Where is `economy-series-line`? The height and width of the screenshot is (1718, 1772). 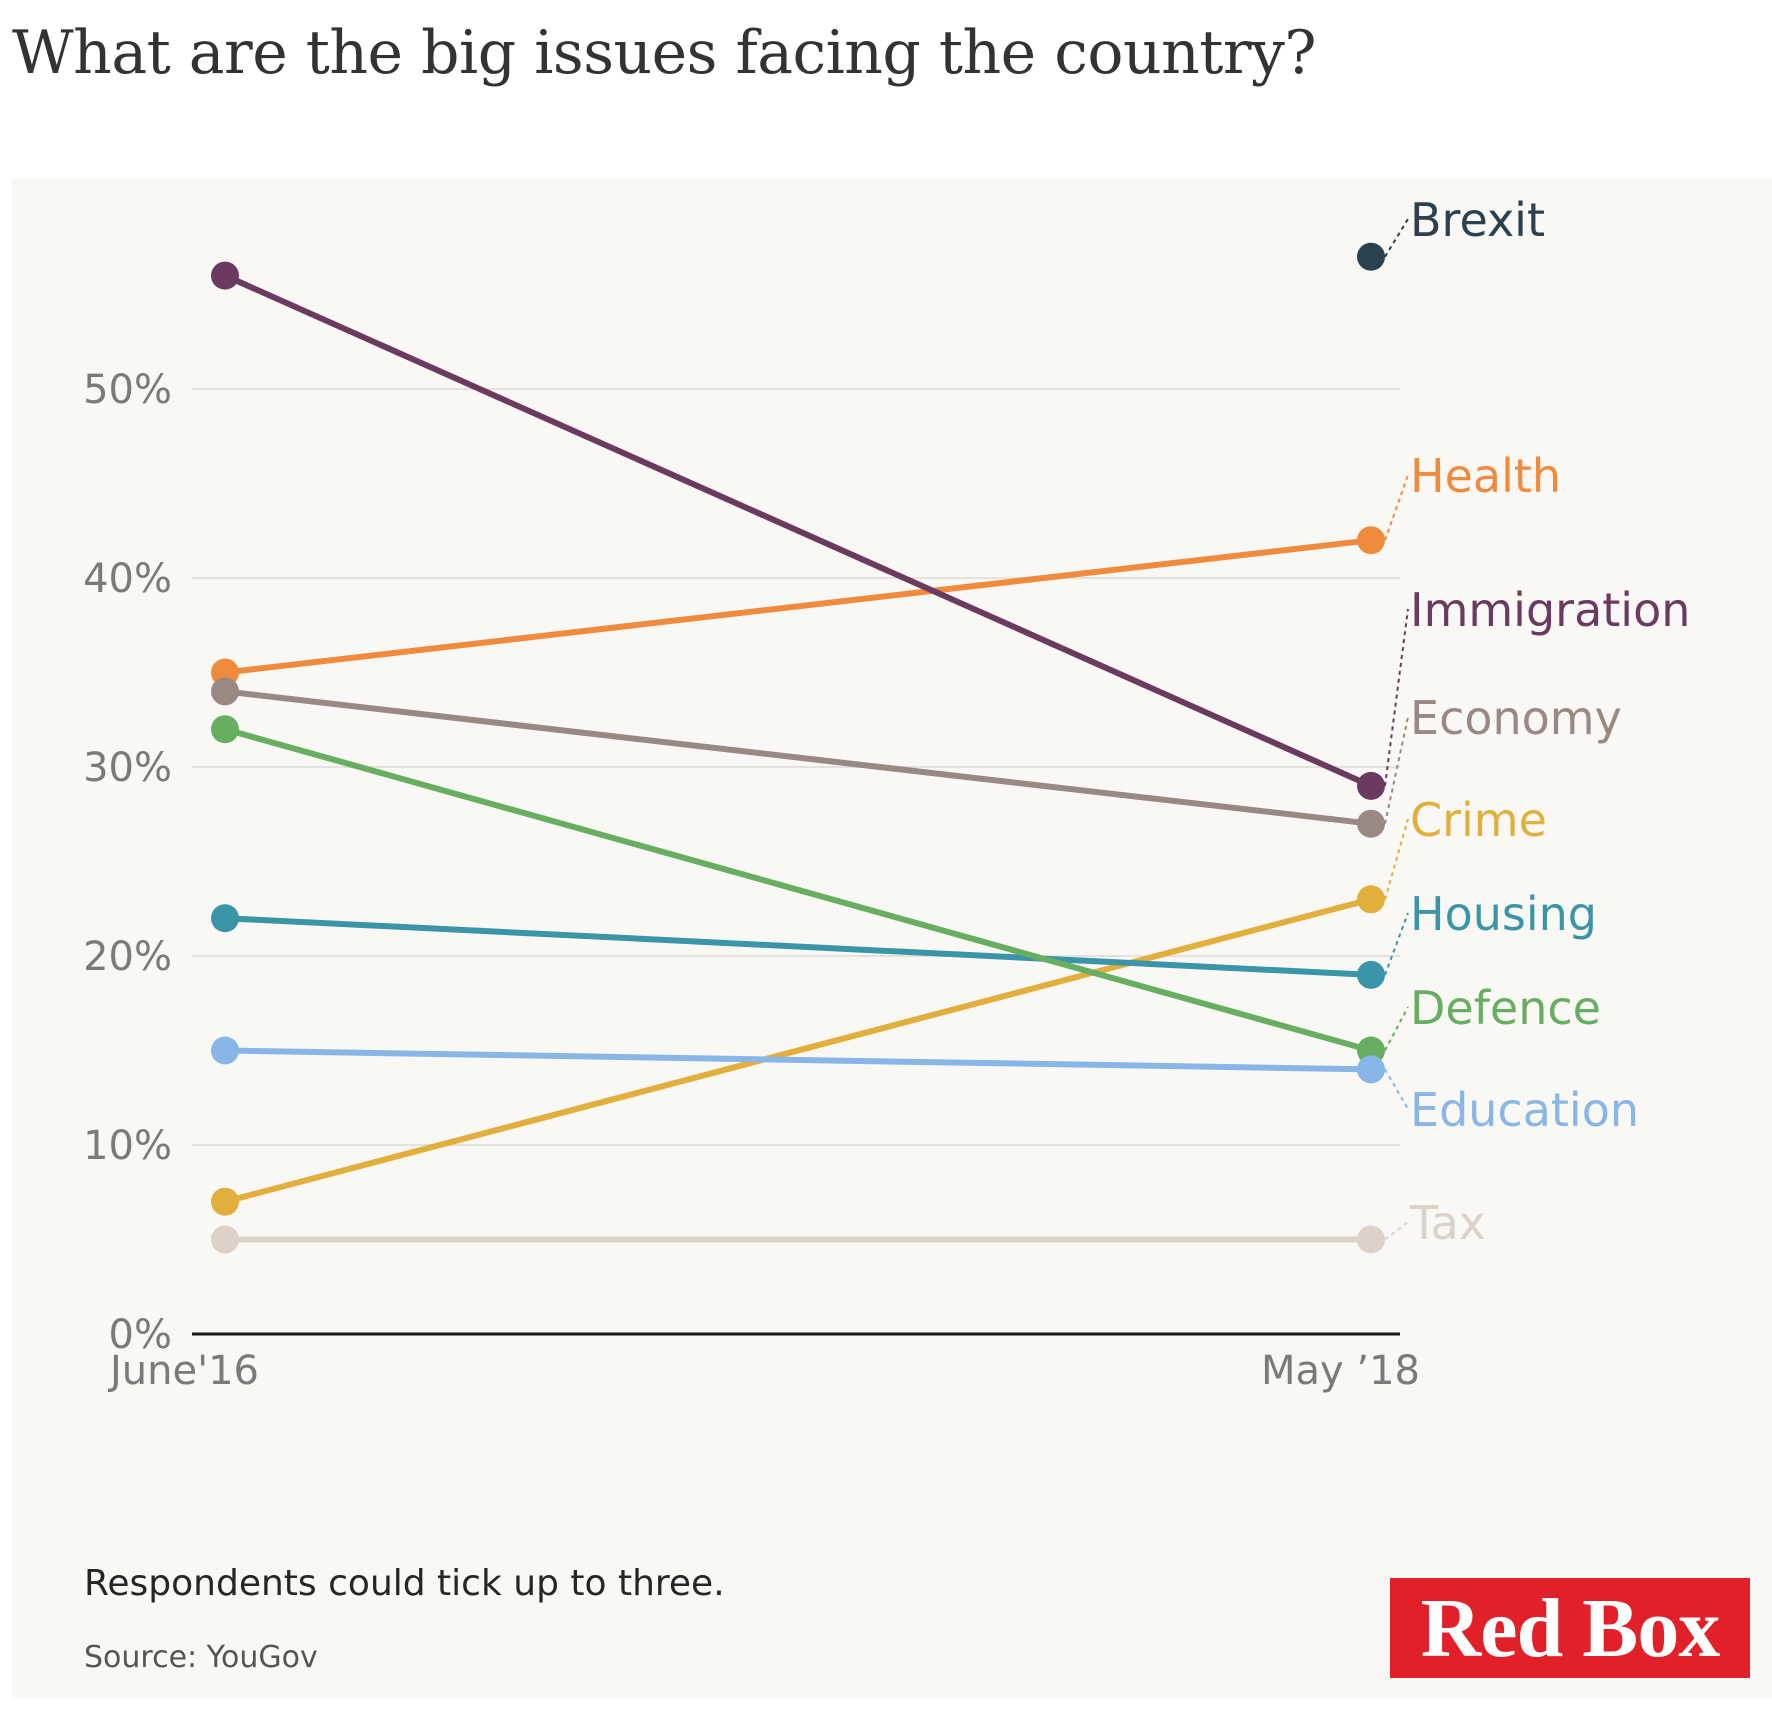
economy-series-line is located at coordinates (798, 757).